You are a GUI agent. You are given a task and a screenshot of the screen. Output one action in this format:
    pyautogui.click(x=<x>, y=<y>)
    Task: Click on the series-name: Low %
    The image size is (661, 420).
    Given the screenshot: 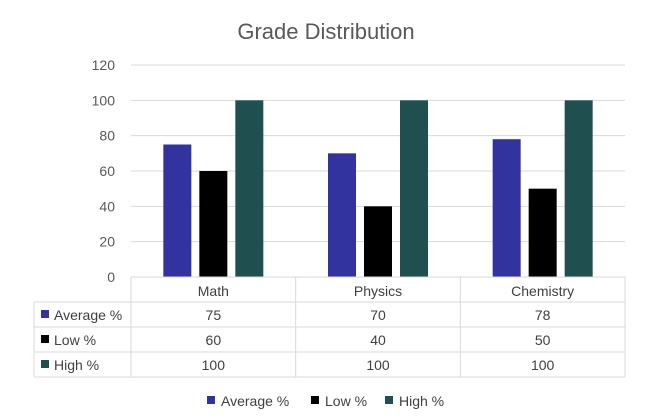 What is the action you would take?
    pyautogui.click(x=75, y=340)
    